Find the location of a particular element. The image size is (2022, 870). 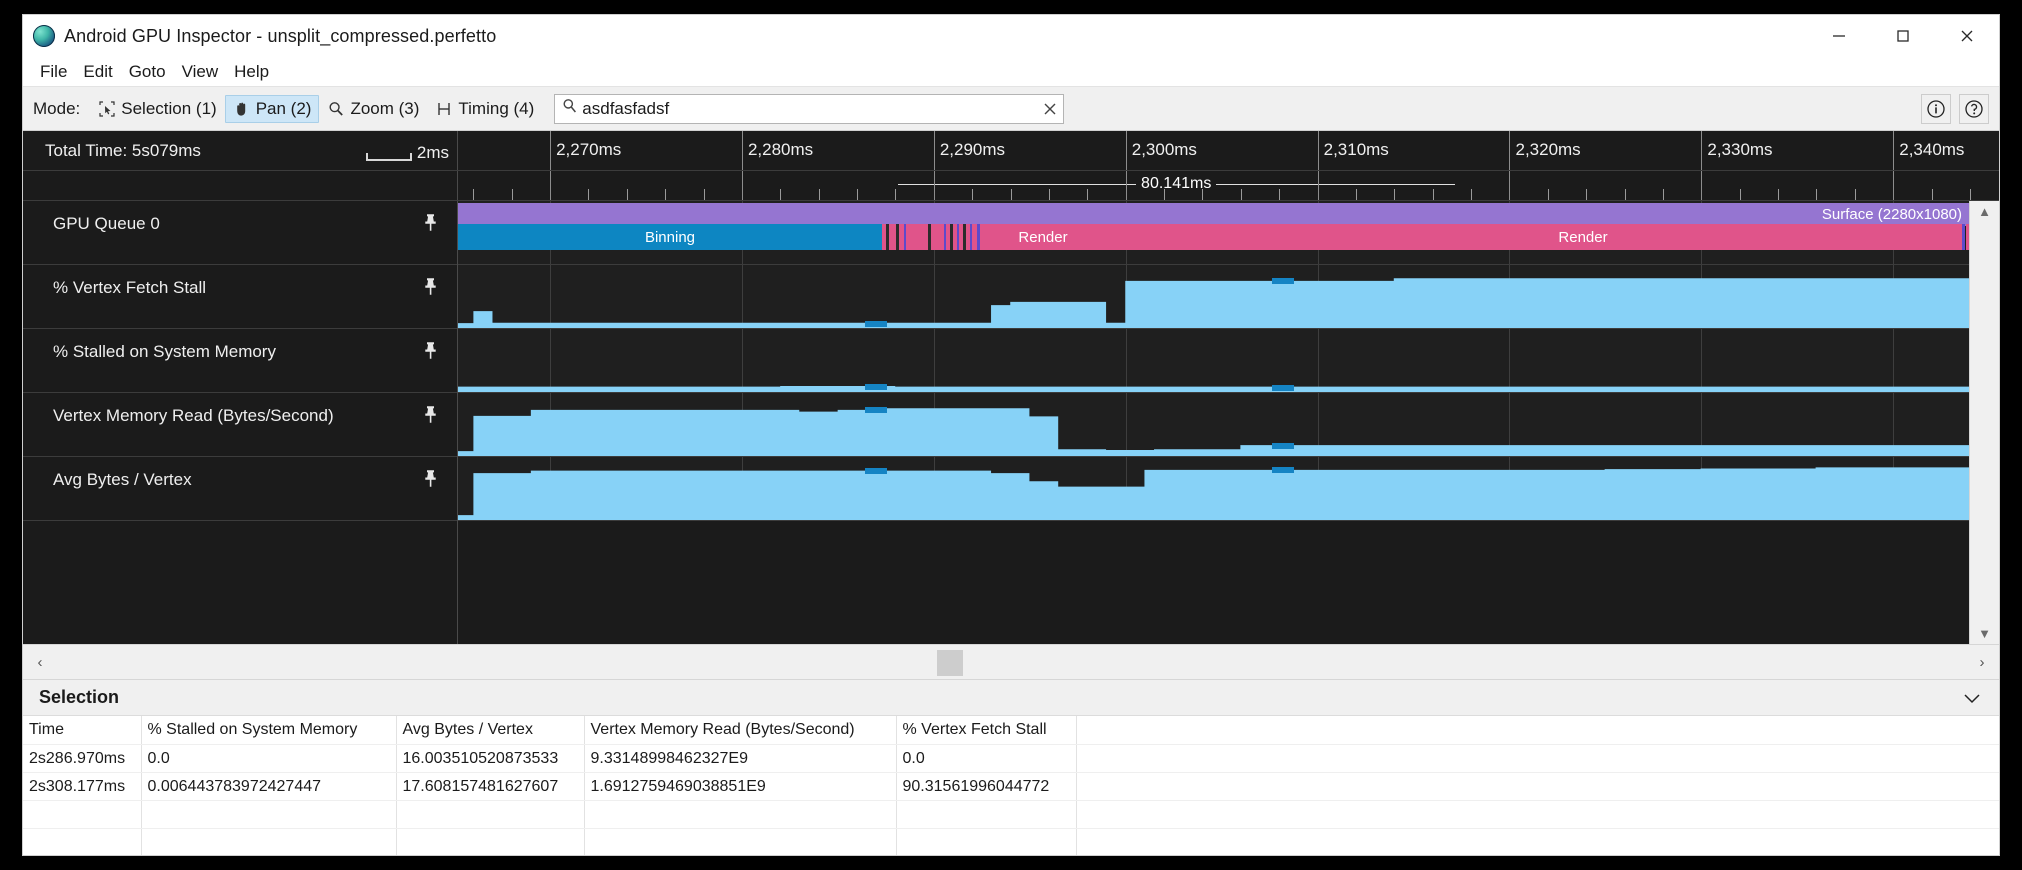

close-icon is located at coordinates (1967, 36).